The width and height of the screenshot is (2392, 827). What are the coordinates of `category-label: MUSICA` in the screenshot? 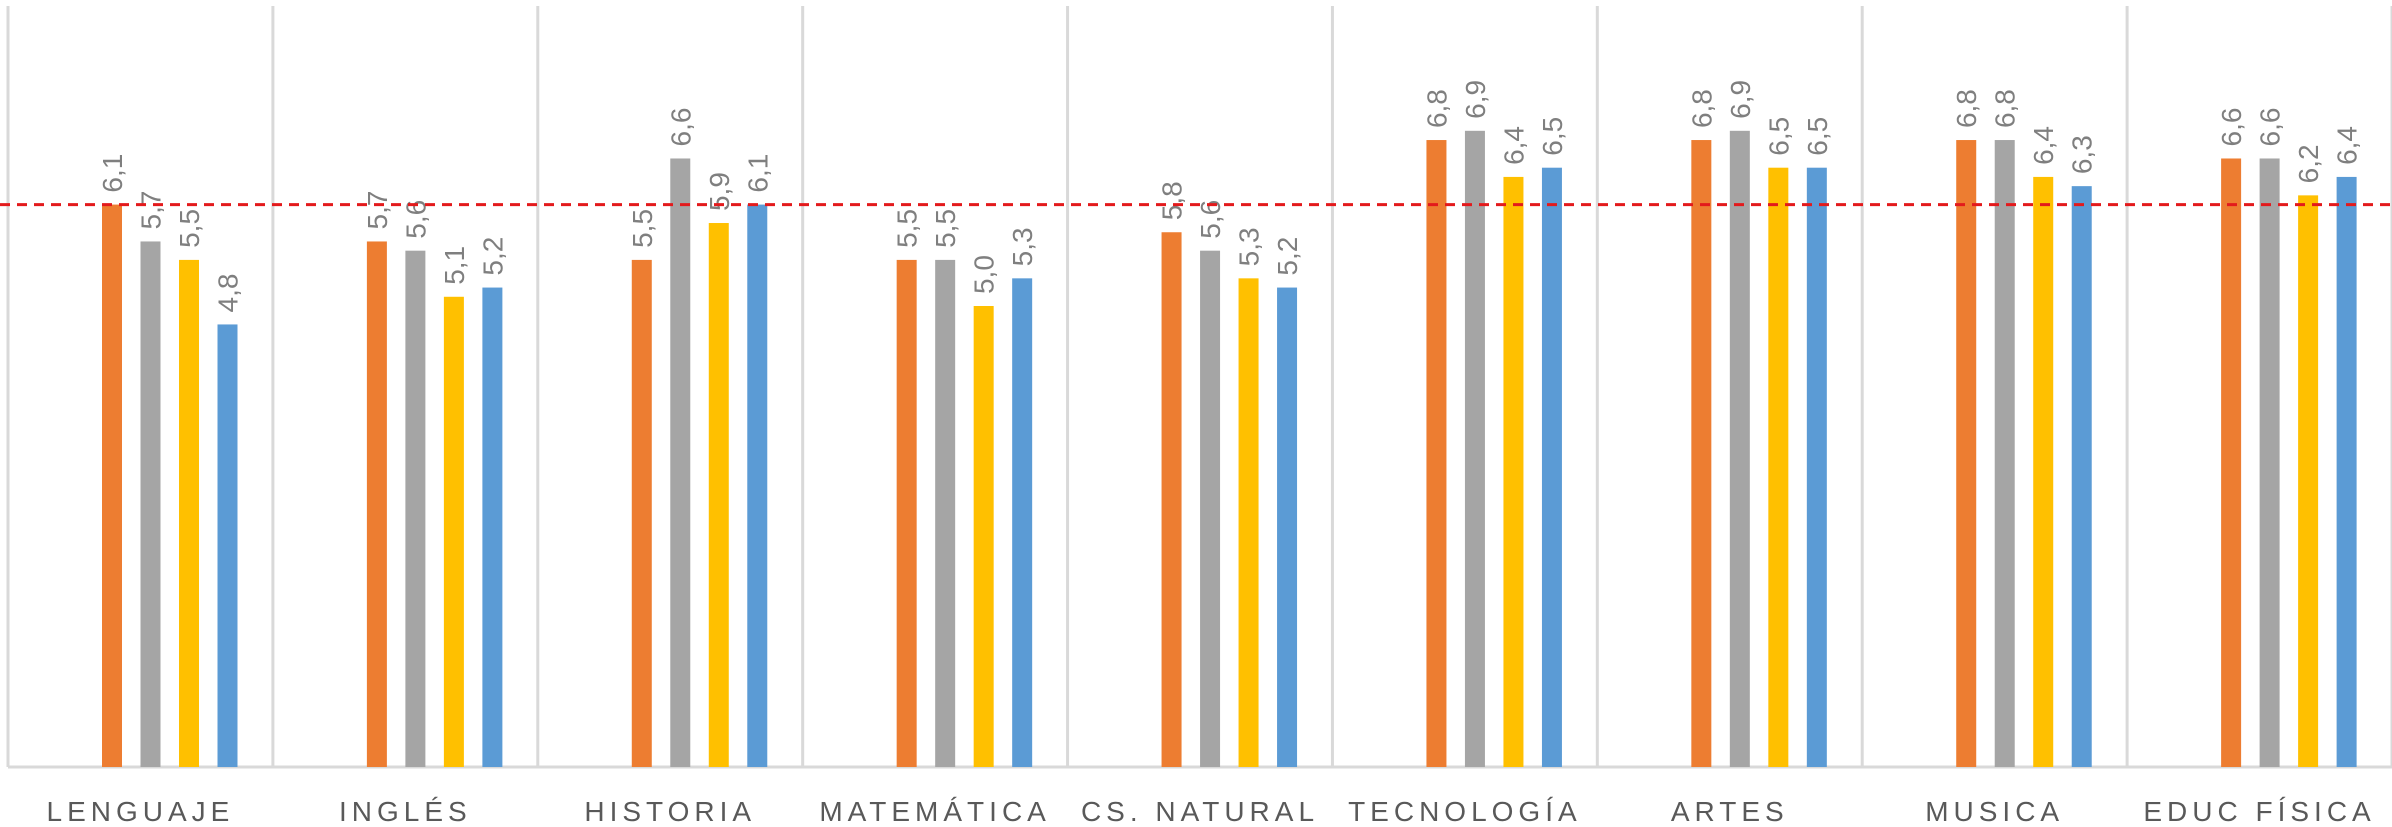 It's located at (1994, 811).